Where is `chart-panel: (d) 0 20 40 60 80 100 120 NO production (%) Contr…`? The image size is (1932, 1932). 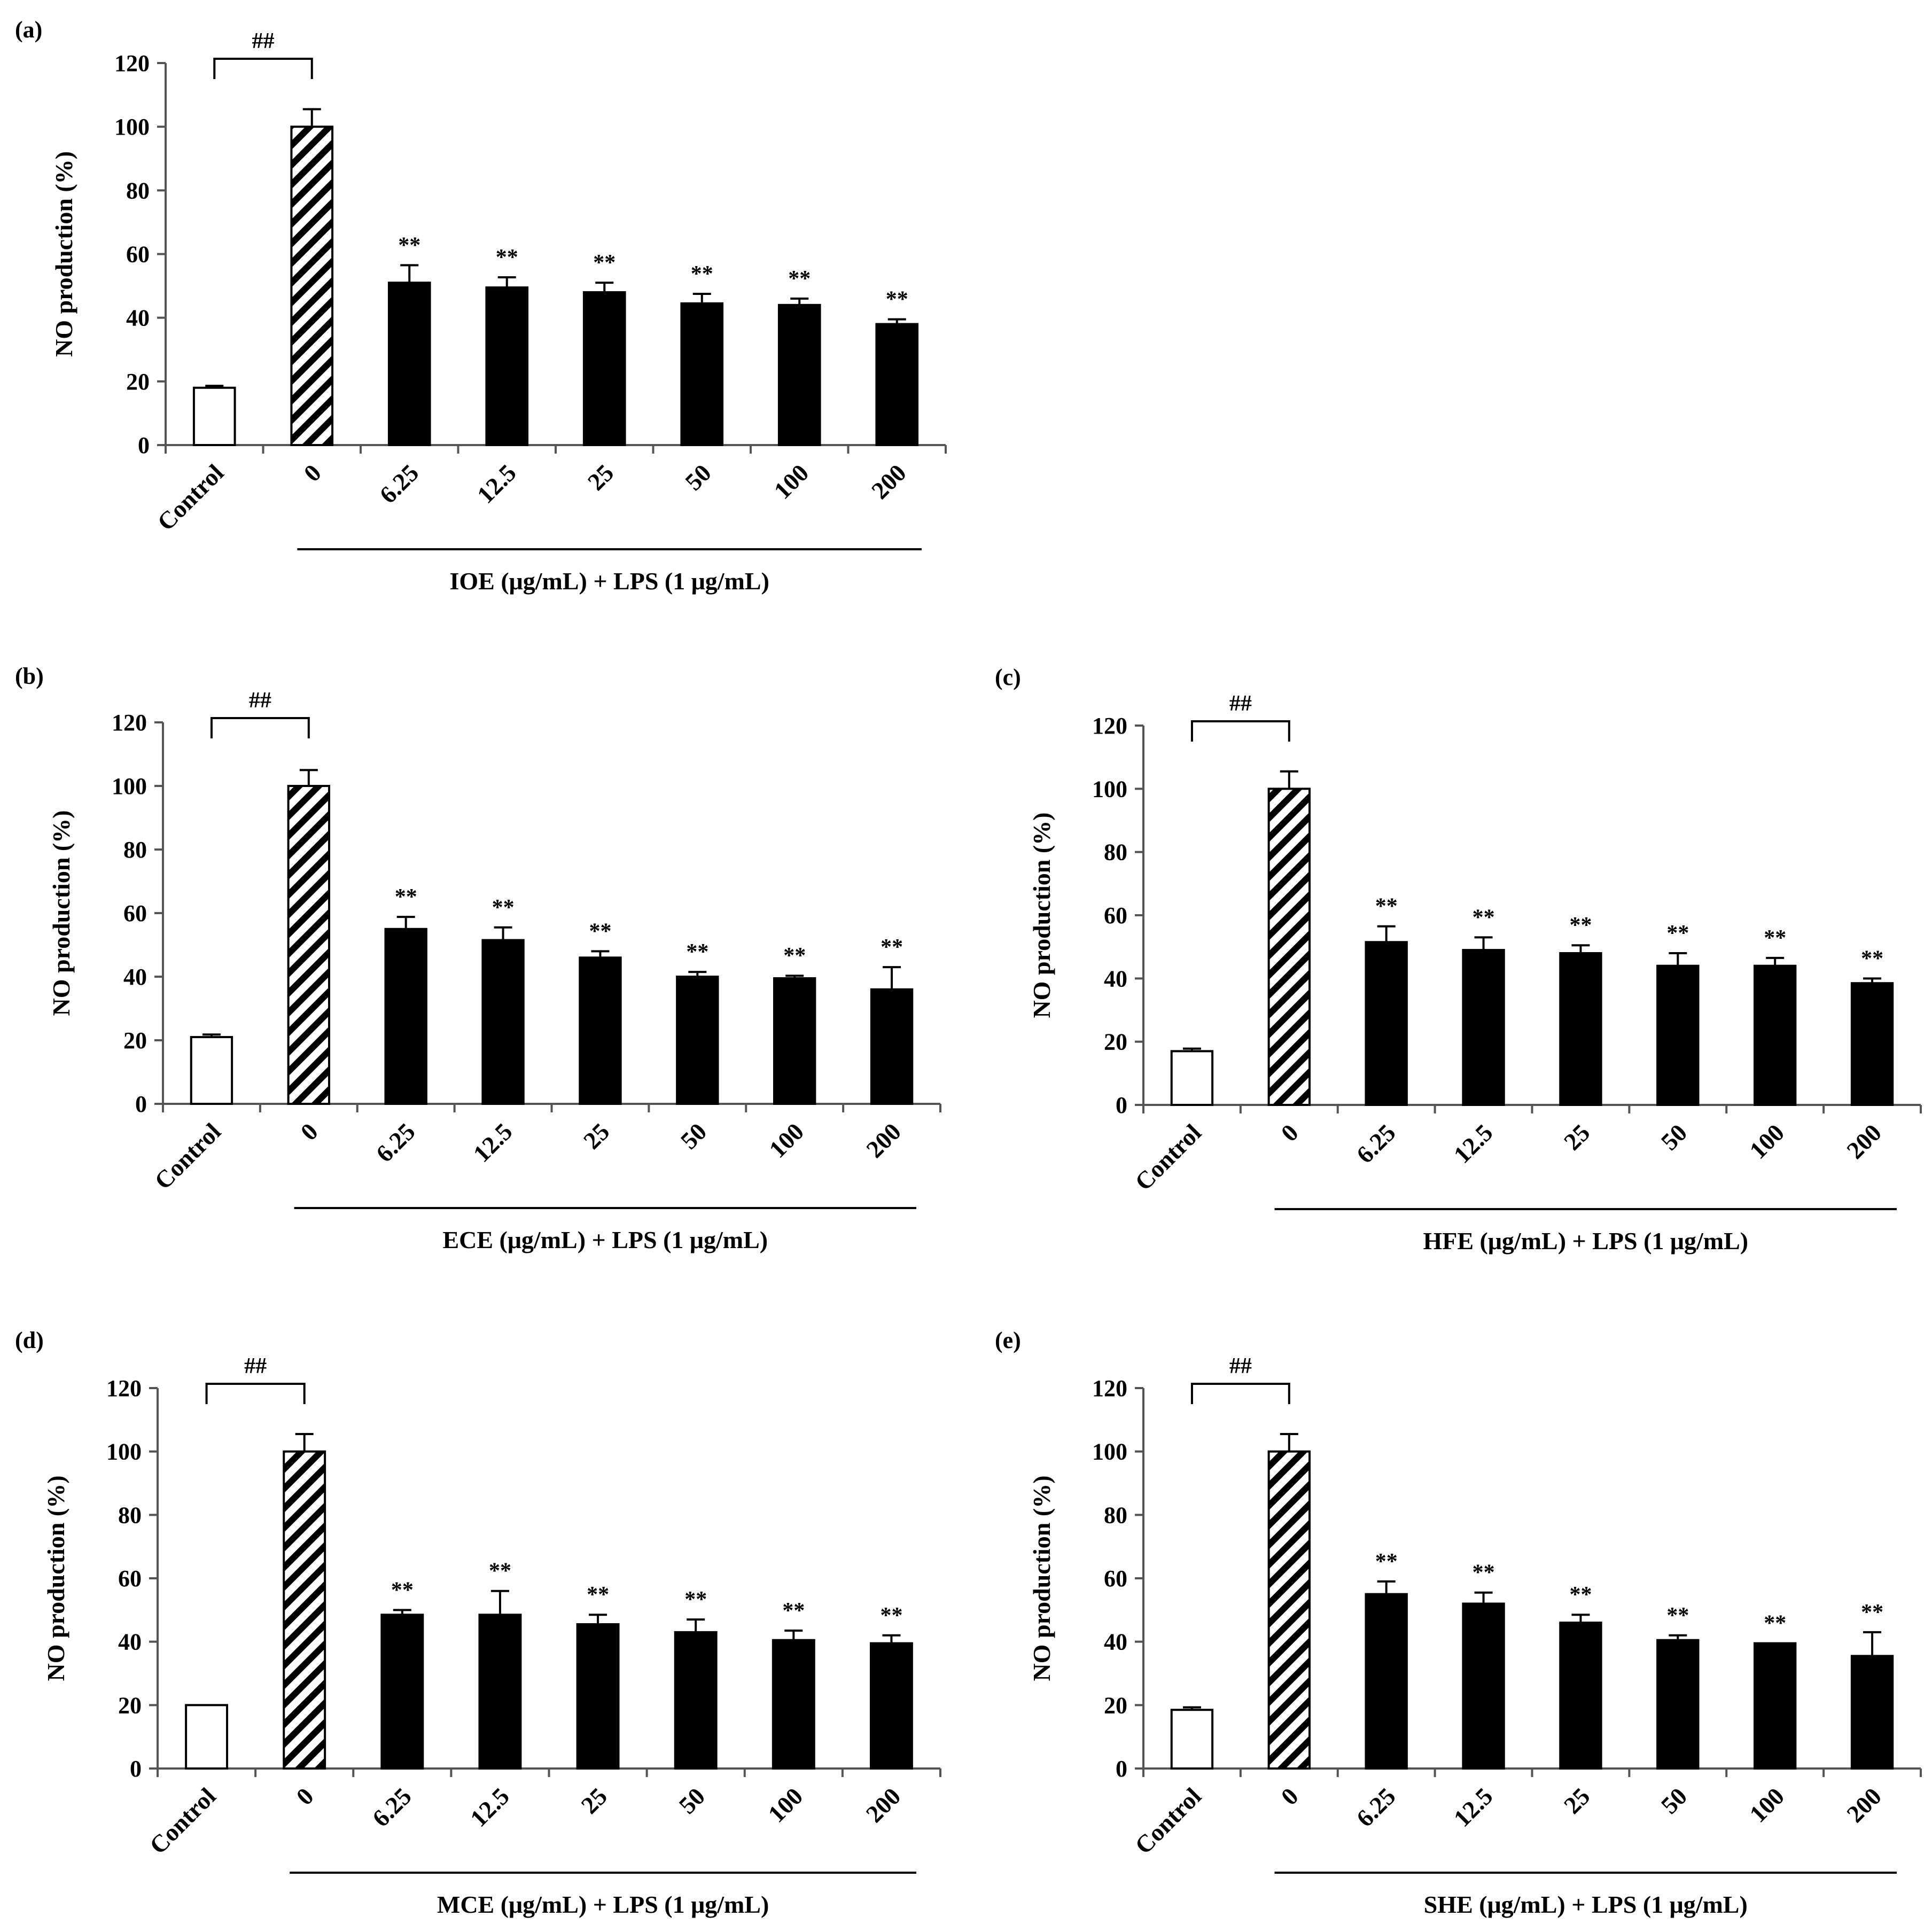 chart-panel: (d) 0 20 40 60 80 100 120 NO production (%) Contr… is located at coordinates (478, 1622).